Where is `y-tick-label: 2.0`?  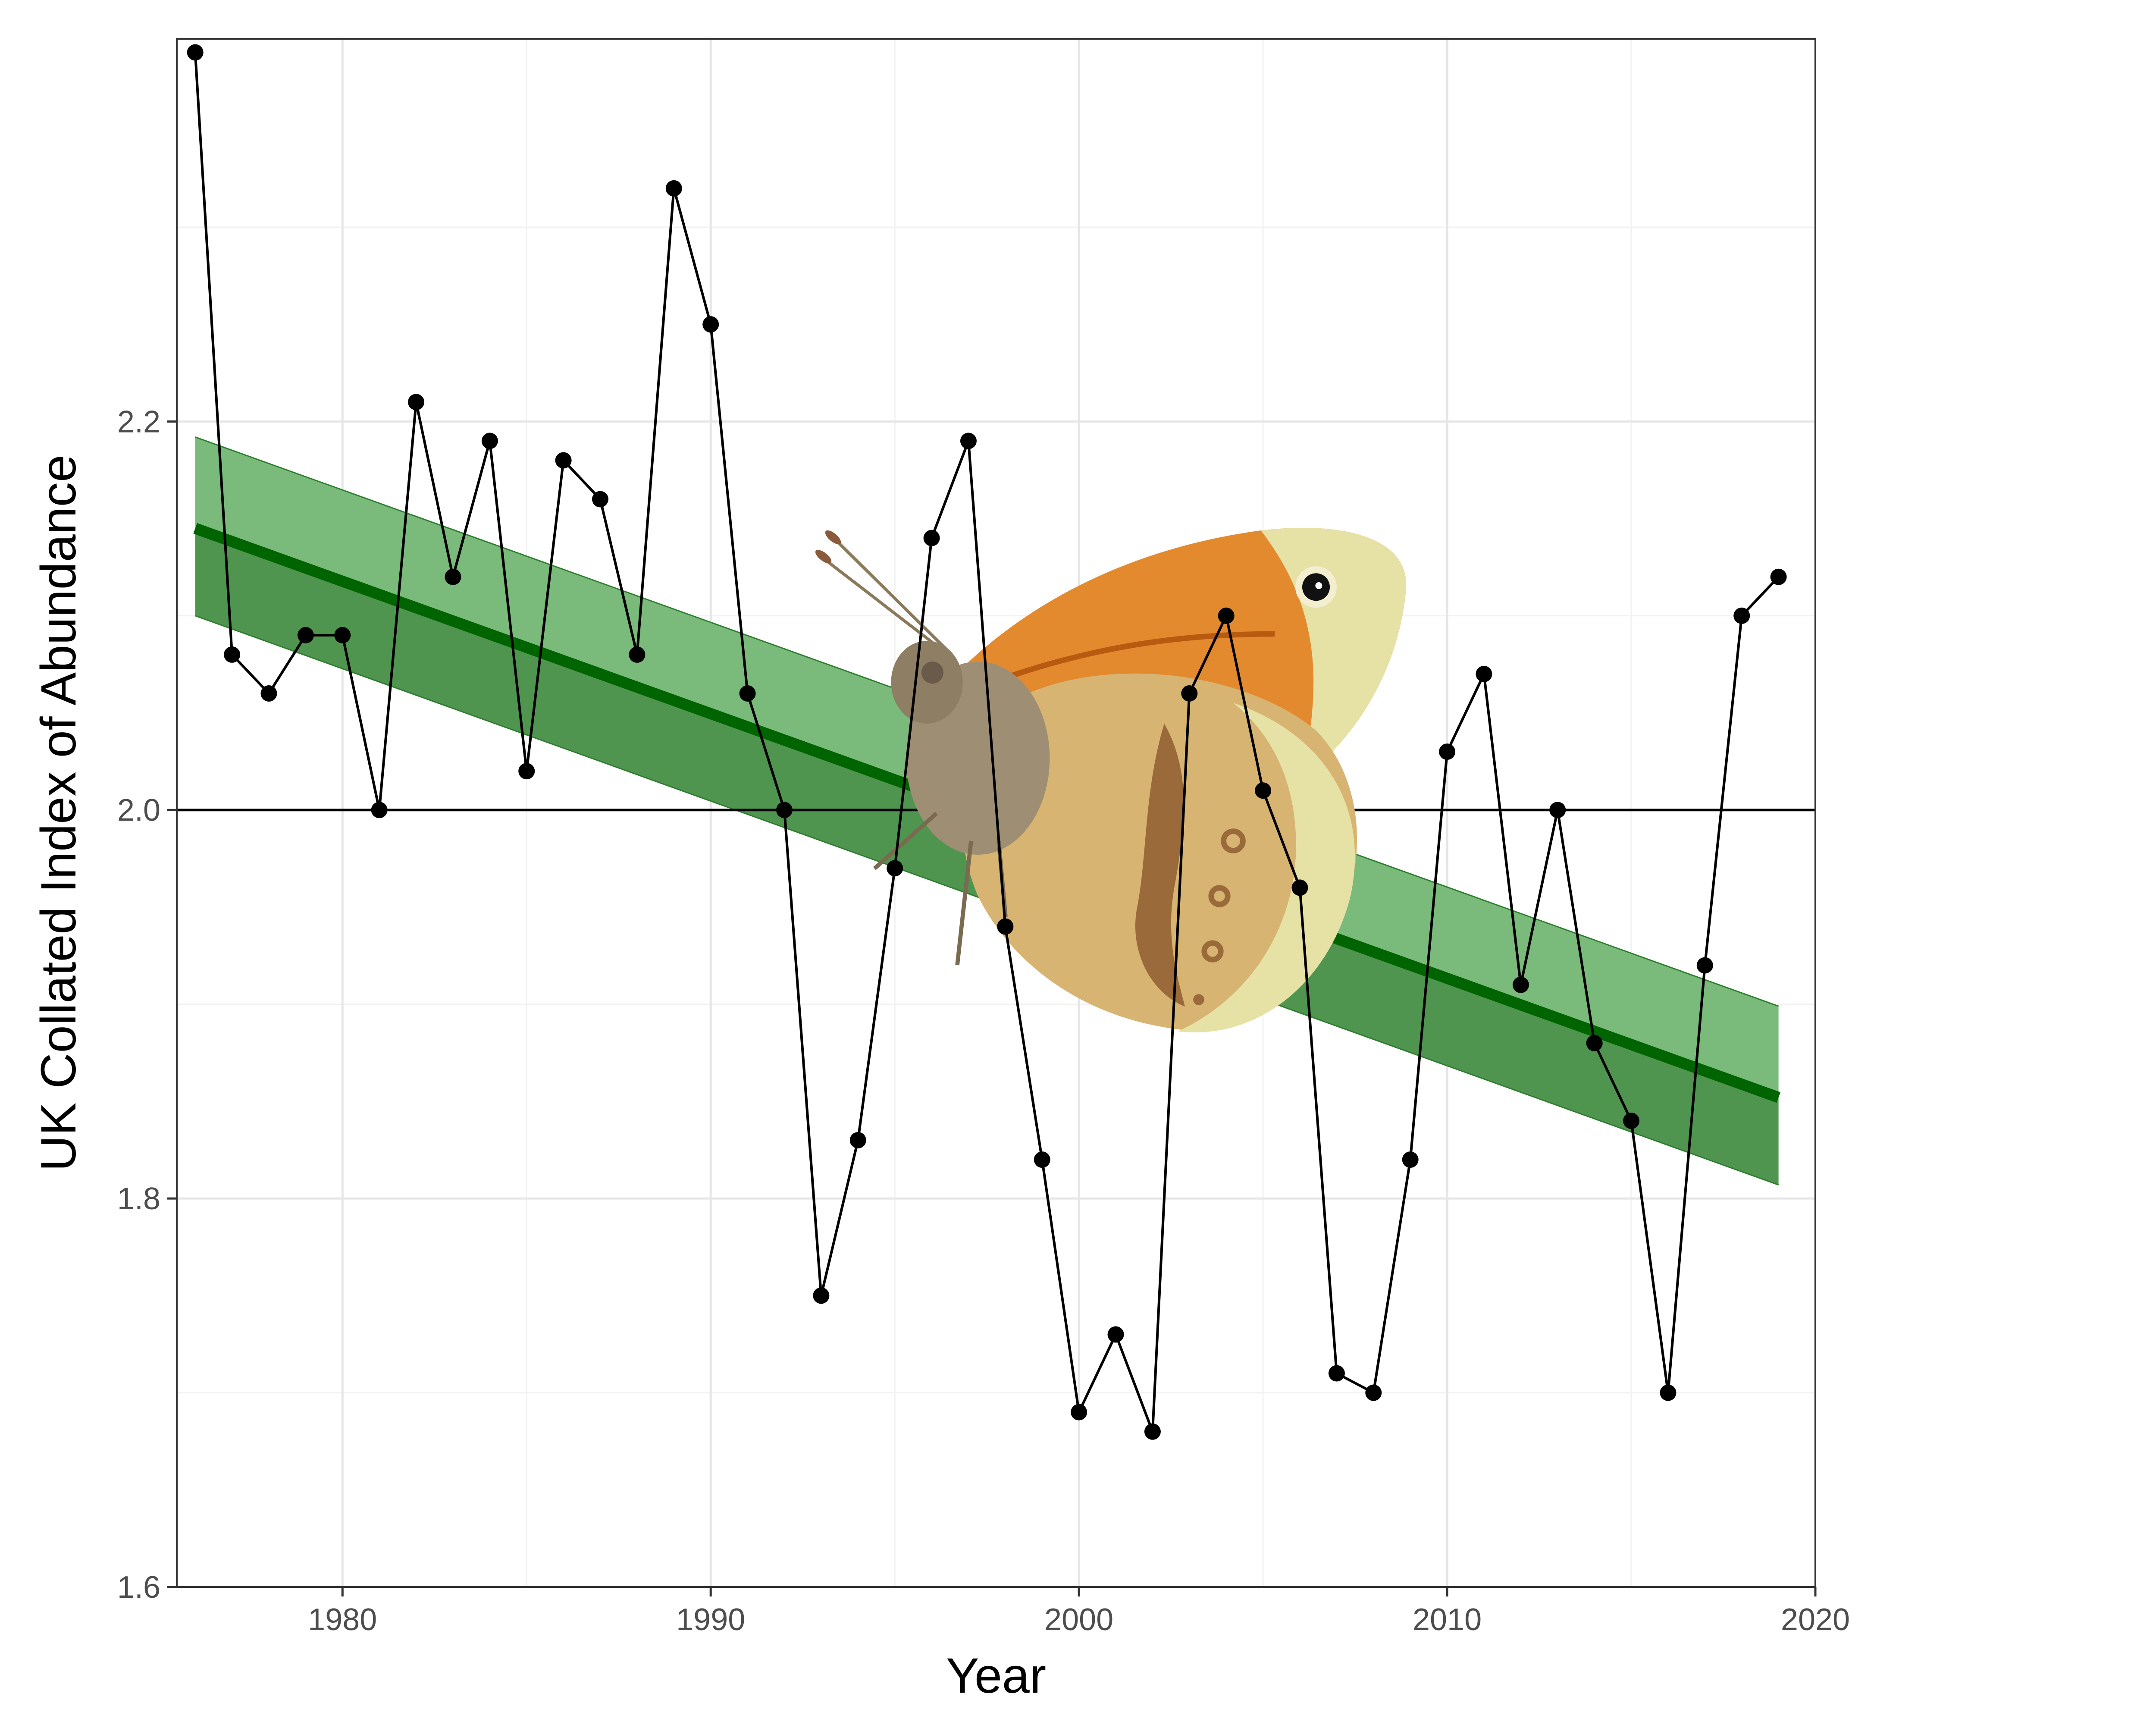
y-tick-label: 2.0 is located at coordinates (138, 810).